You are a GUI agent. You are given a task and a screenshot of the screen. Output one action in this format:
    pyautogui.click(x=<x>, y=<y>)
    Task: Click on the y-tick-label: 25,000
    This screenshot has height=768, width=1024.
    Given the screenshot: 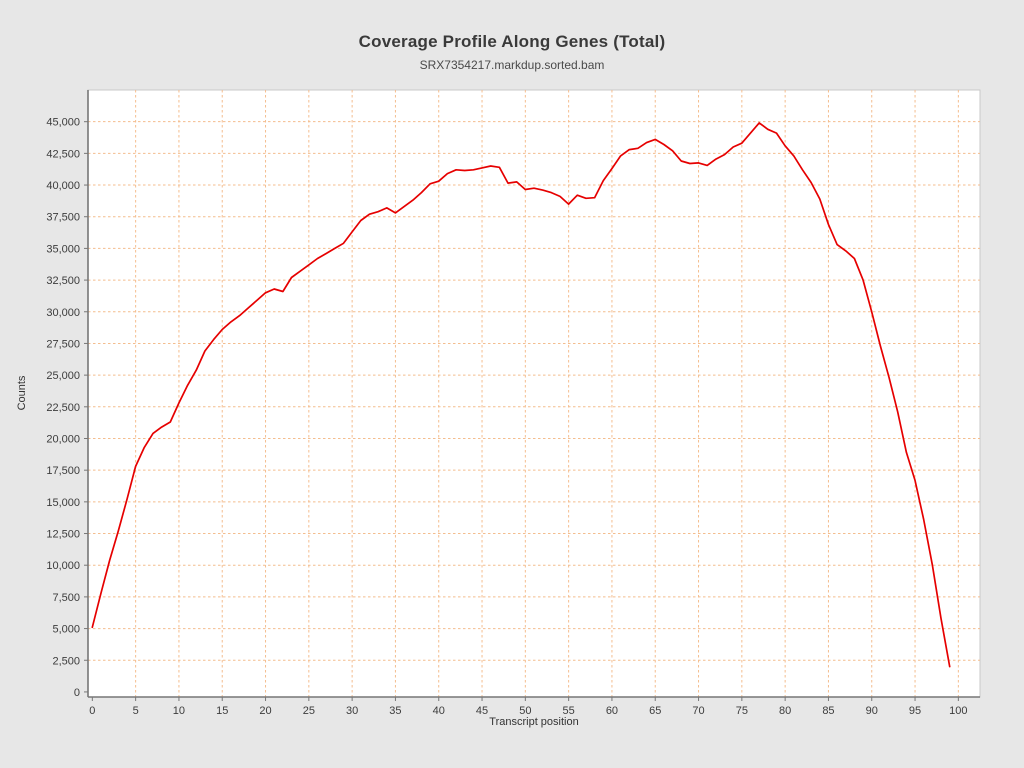 What is the action you would take?
    pyautogui.click(x=63, y=376)
    